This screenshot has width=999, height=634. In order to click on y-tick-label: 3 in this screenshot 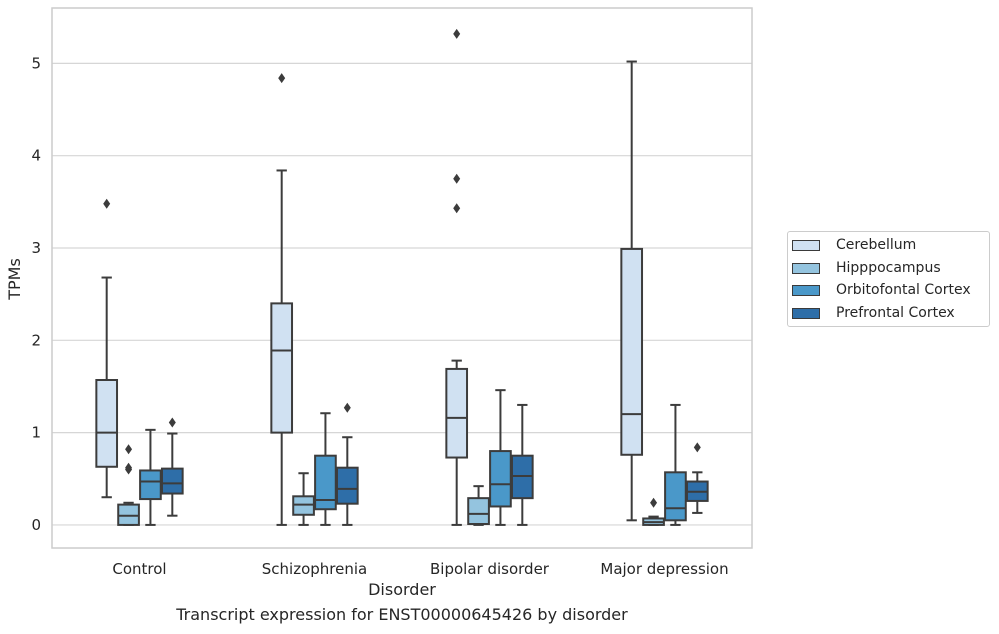, I will do `click(36, 248)`.